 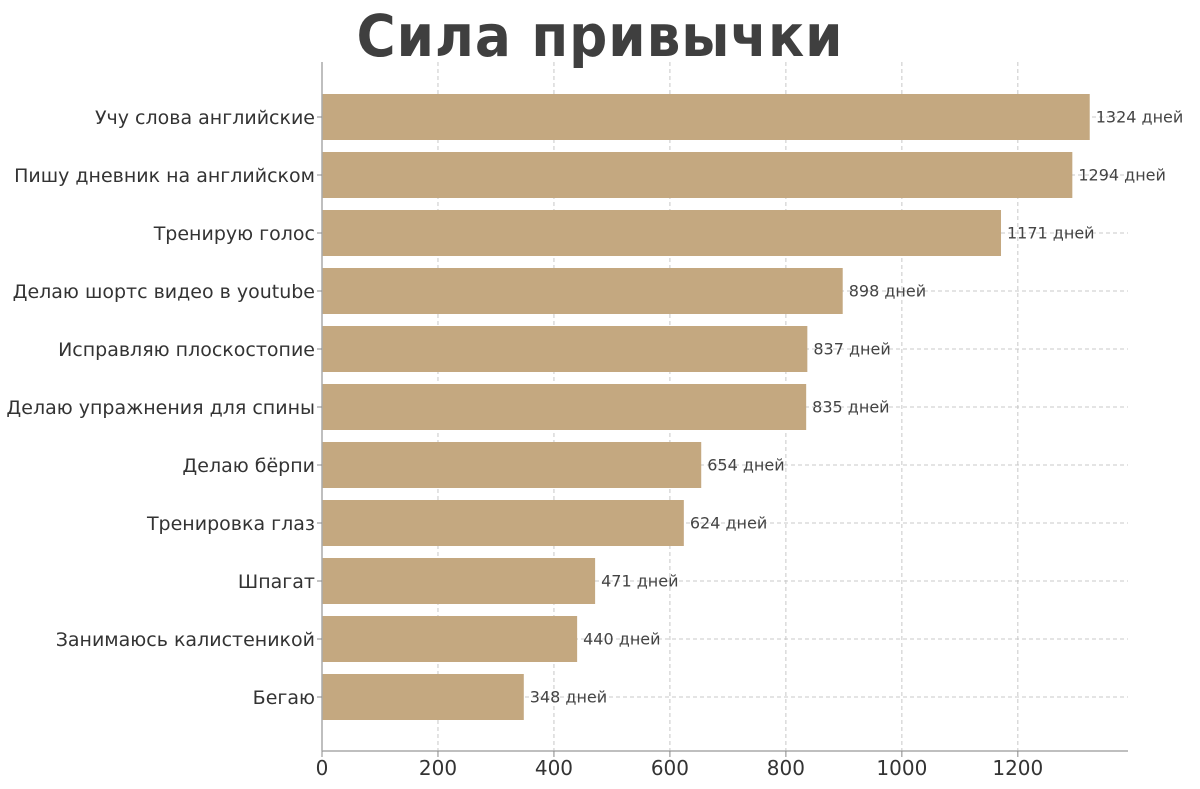 I want to click on x-tick-label: 1200, so click(x=1017, y=768).